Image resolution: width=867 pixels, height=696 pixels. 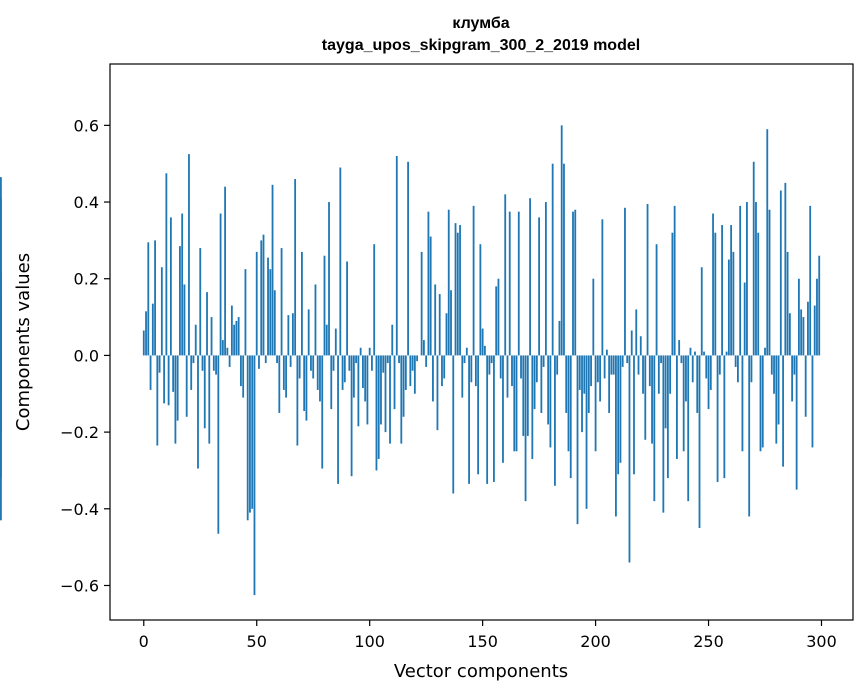 What do you see at coordinates (79, 585) in the screenshot?
I see `y-tick-label: −0.6` at bounding box center [79, 585].